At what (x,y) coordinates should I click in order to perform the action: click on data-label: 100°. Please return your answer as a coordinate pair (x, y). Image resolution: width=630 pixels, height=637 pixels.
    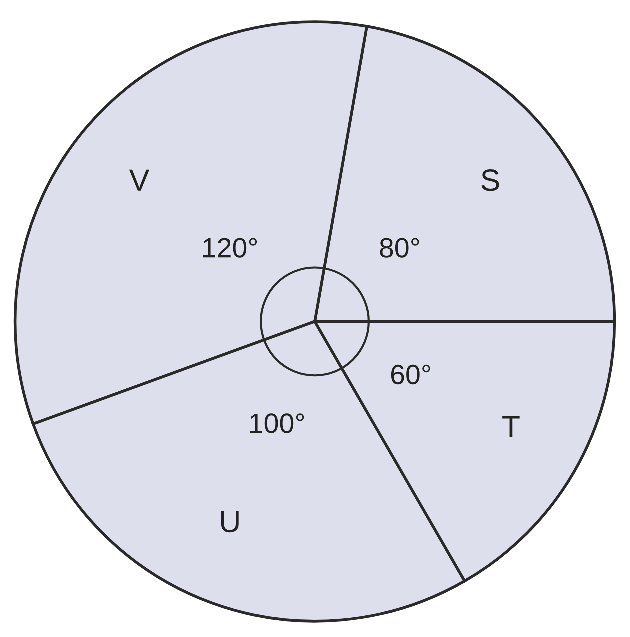
    Looking at the image, I should click on (277, 424).